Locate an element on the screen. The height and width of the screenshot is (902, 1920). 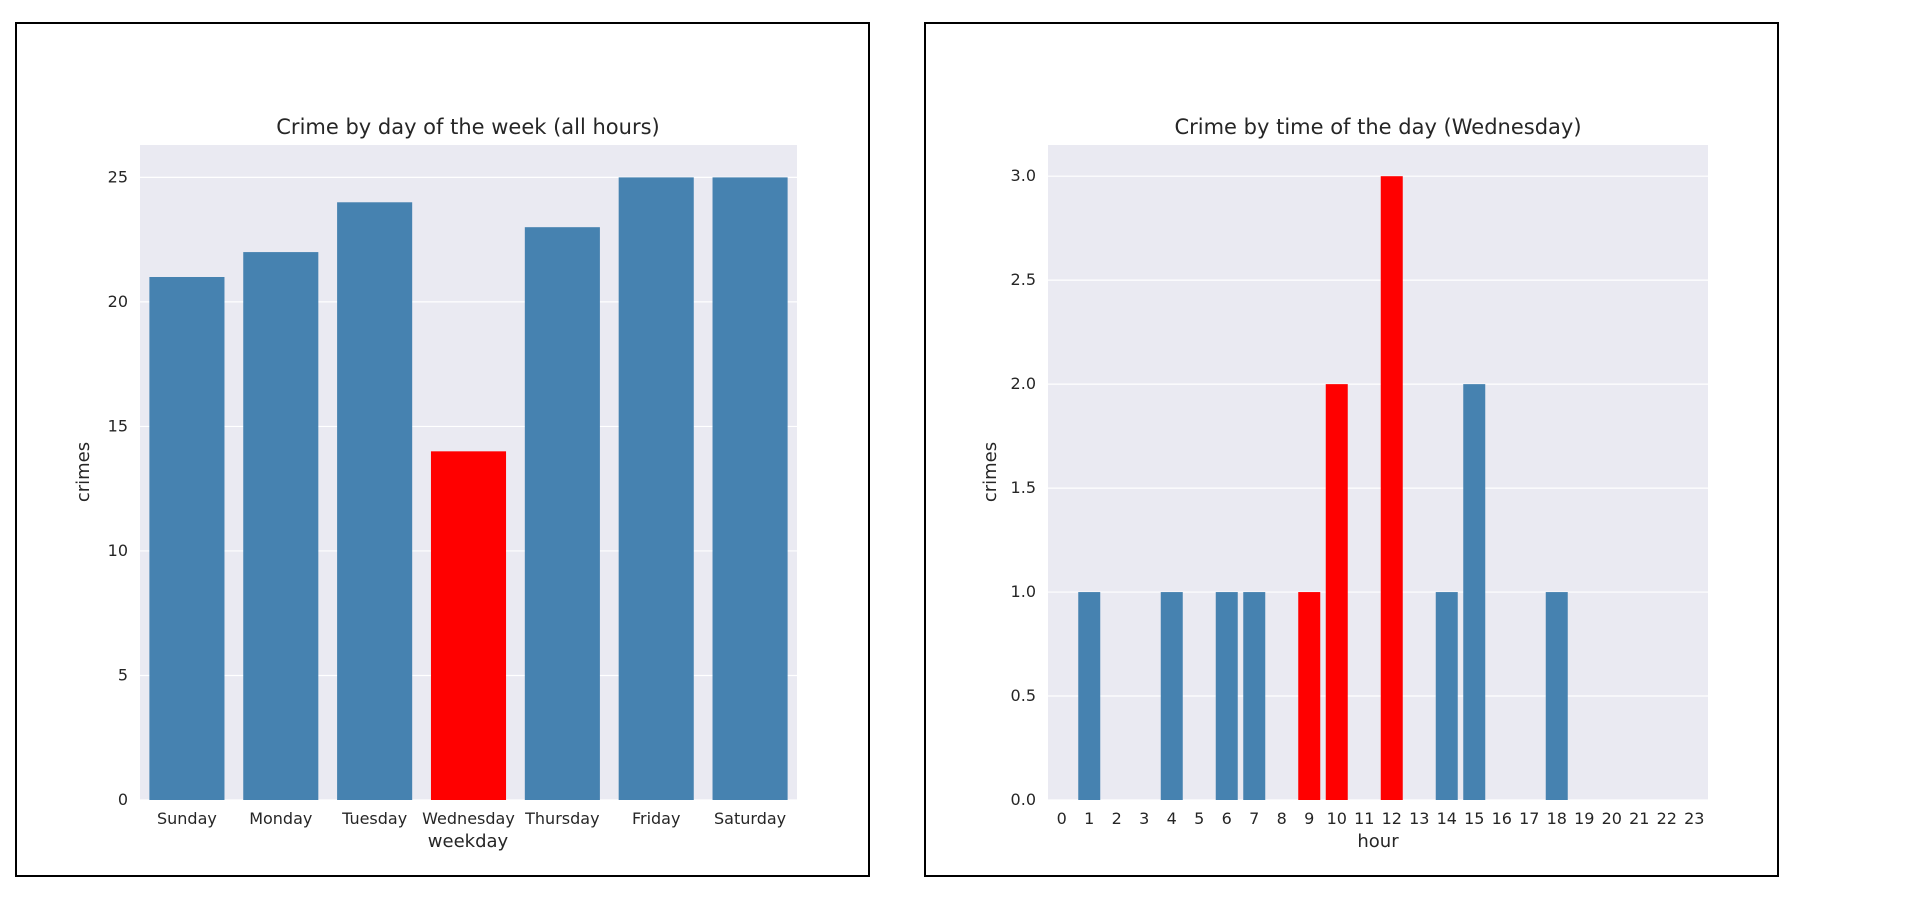
x-tick-label: 15 is located at coordinates (1474, 818).